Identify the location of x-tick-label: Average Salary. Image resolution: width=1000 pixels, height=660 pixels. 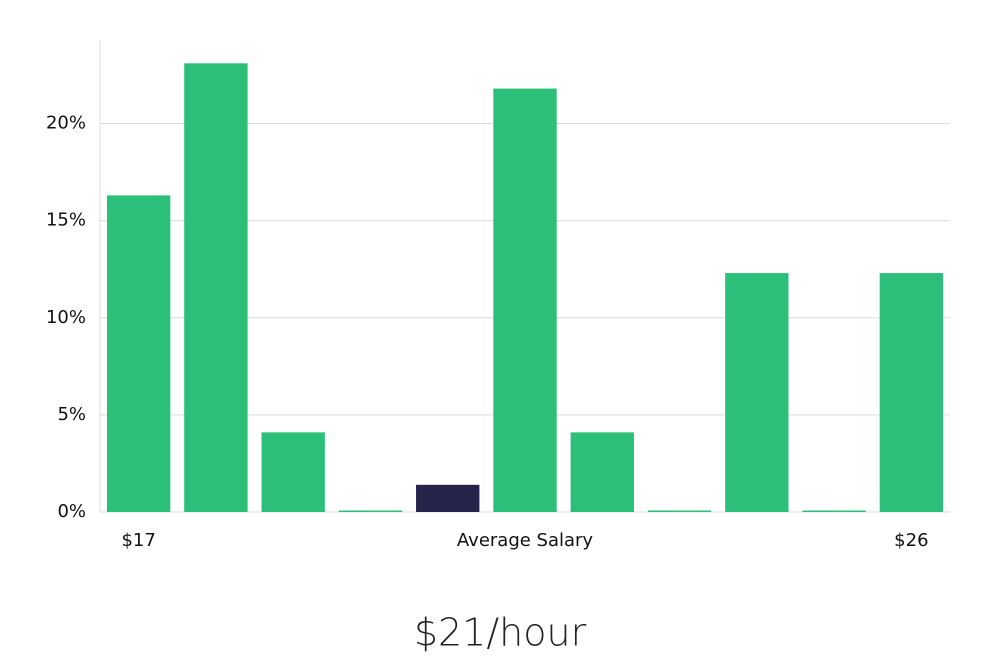
(525, 540).